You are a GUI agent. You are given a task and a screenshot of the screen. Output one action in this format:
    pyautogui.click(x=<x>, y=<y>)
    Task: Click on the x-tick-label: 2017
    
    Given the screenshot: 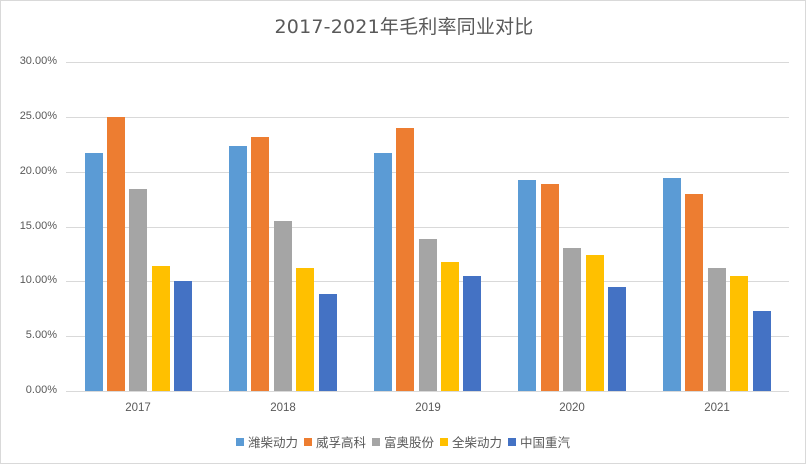 What is the action you would take?
    pyautogui.click(x=138, y=408)
    